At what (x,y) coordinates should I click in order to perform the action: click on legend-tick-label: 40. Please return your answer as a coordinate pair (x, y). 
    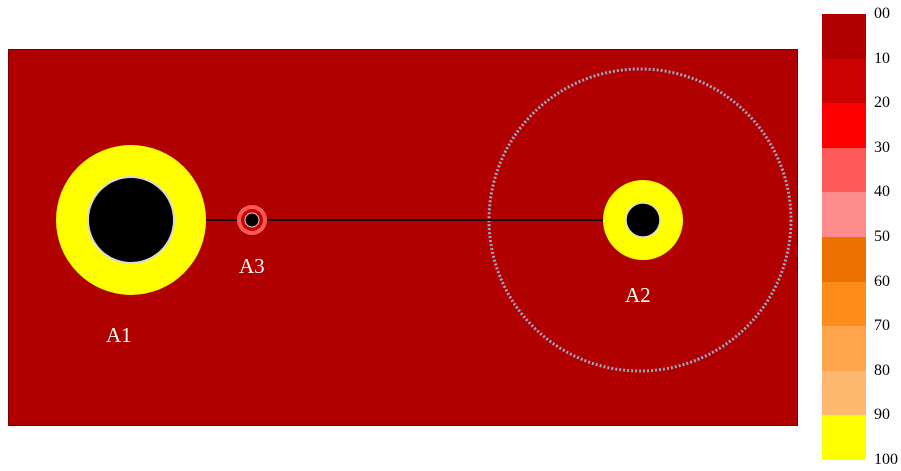
    Looking at the image, I should click on (882, 192).